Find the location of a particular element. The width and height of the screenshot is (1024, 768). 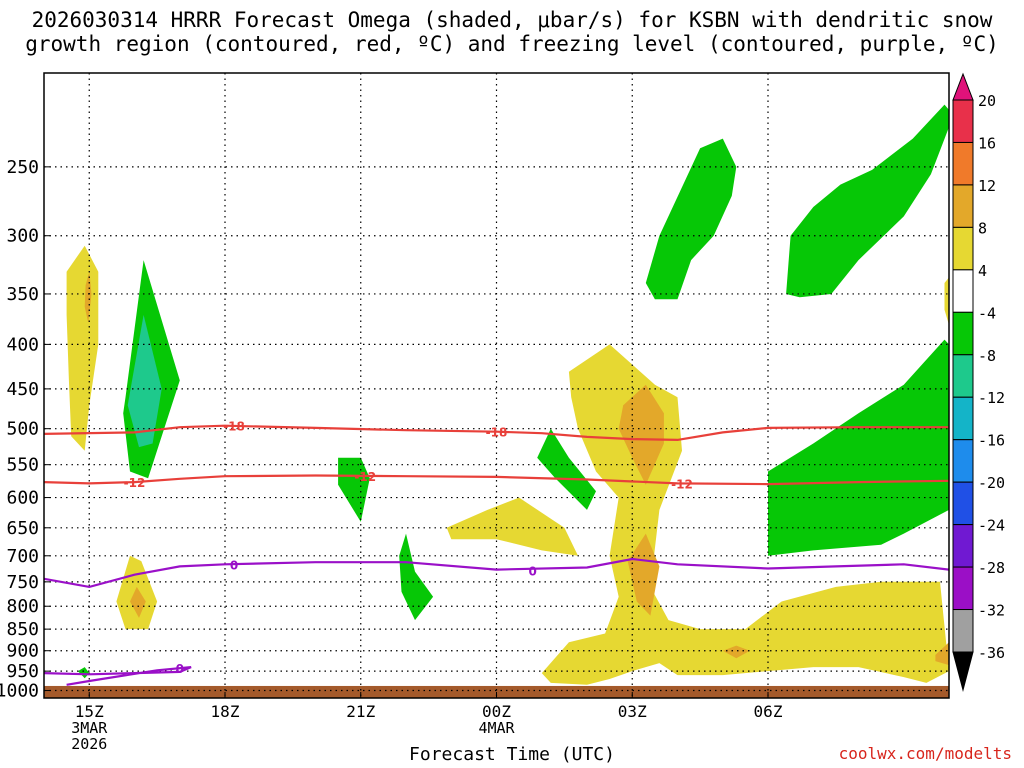

x-tick-label: 3MAR is located at coordinates (89, 728).